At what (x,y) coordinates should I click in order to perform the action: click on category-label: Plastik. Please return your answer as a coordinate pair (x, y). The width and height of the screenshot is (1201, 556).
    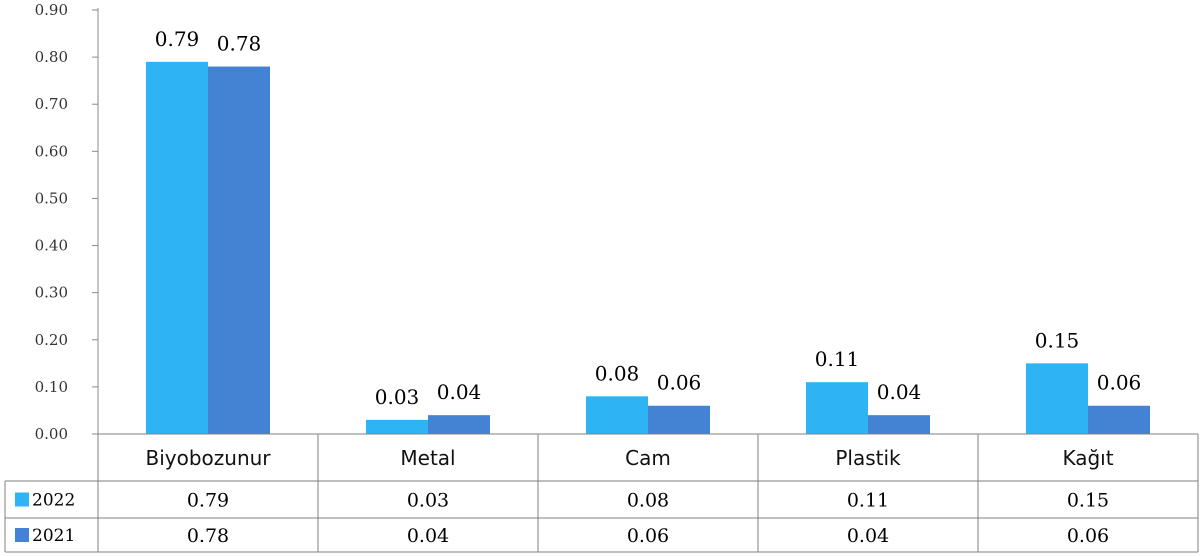
    Looking at the image, I should click on (868, 458).